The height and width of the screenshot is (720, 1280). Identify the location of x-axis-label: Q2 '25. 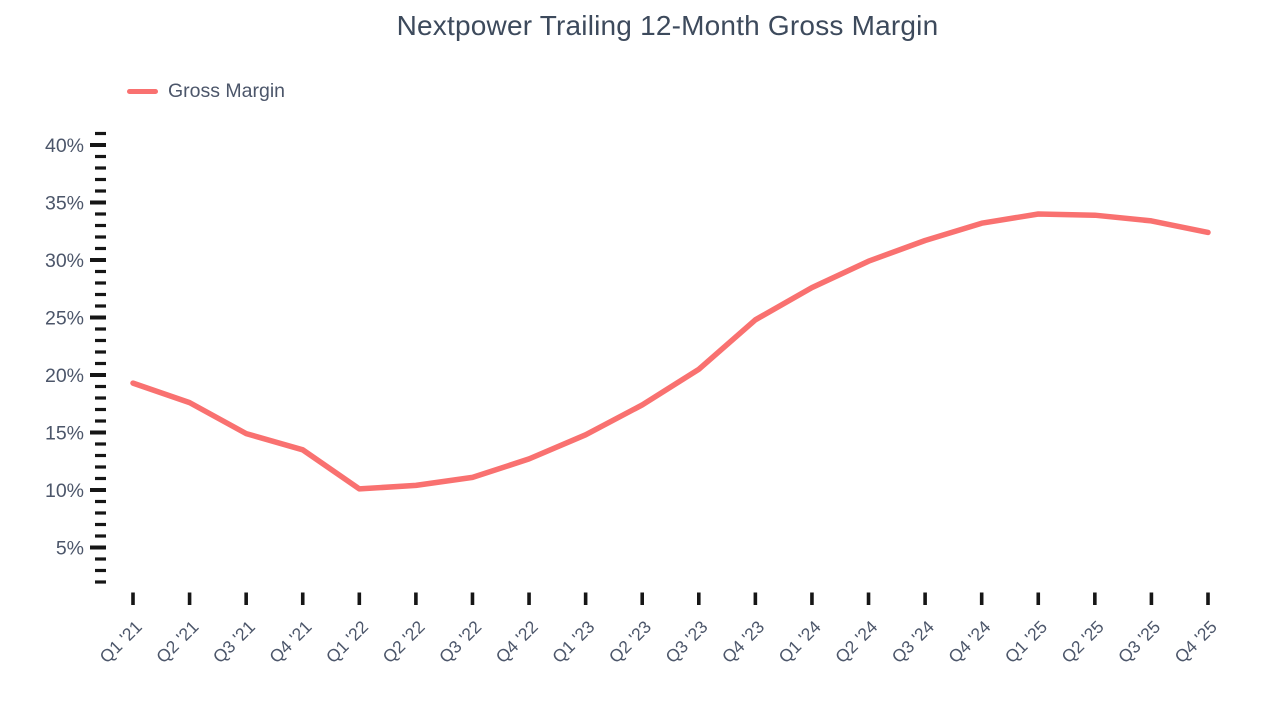
(1082, 642).